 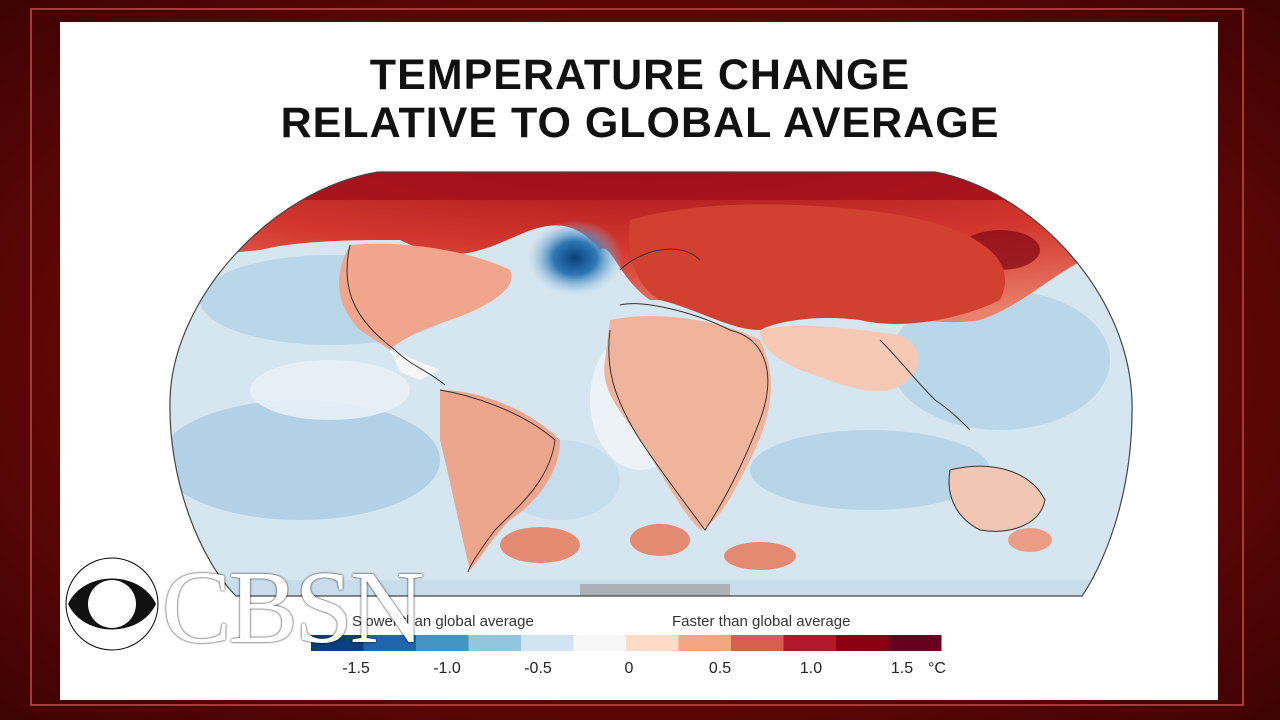 I want to click on cbs-eye-logo, so click(x=112, y=604).